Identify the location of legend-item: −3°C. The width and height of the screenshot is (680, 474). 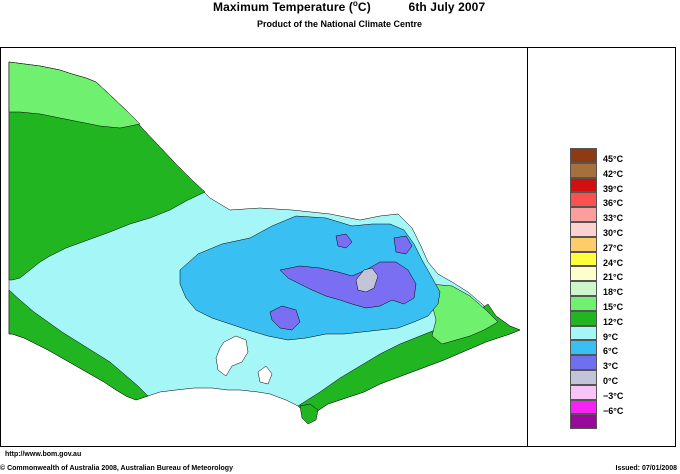
(615, 392).